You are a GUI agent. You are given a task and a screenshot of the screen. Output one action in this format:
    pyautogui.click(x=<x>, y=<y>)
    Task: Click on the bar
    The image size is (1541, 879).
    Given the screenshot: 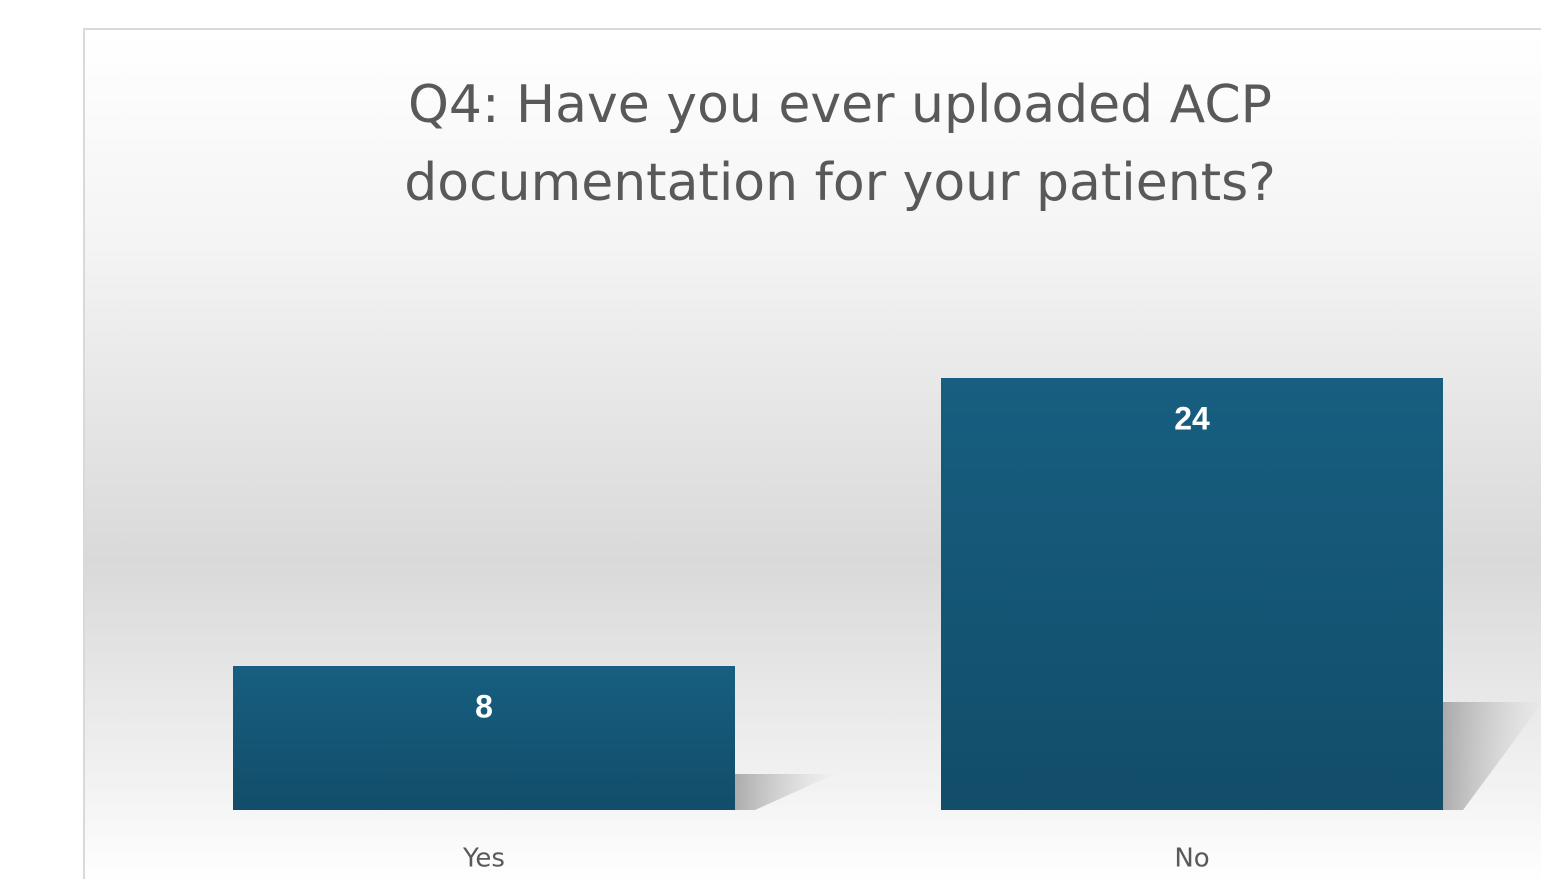 What is the action you would take?
    pyautogui.click(x=484, y=738)
    